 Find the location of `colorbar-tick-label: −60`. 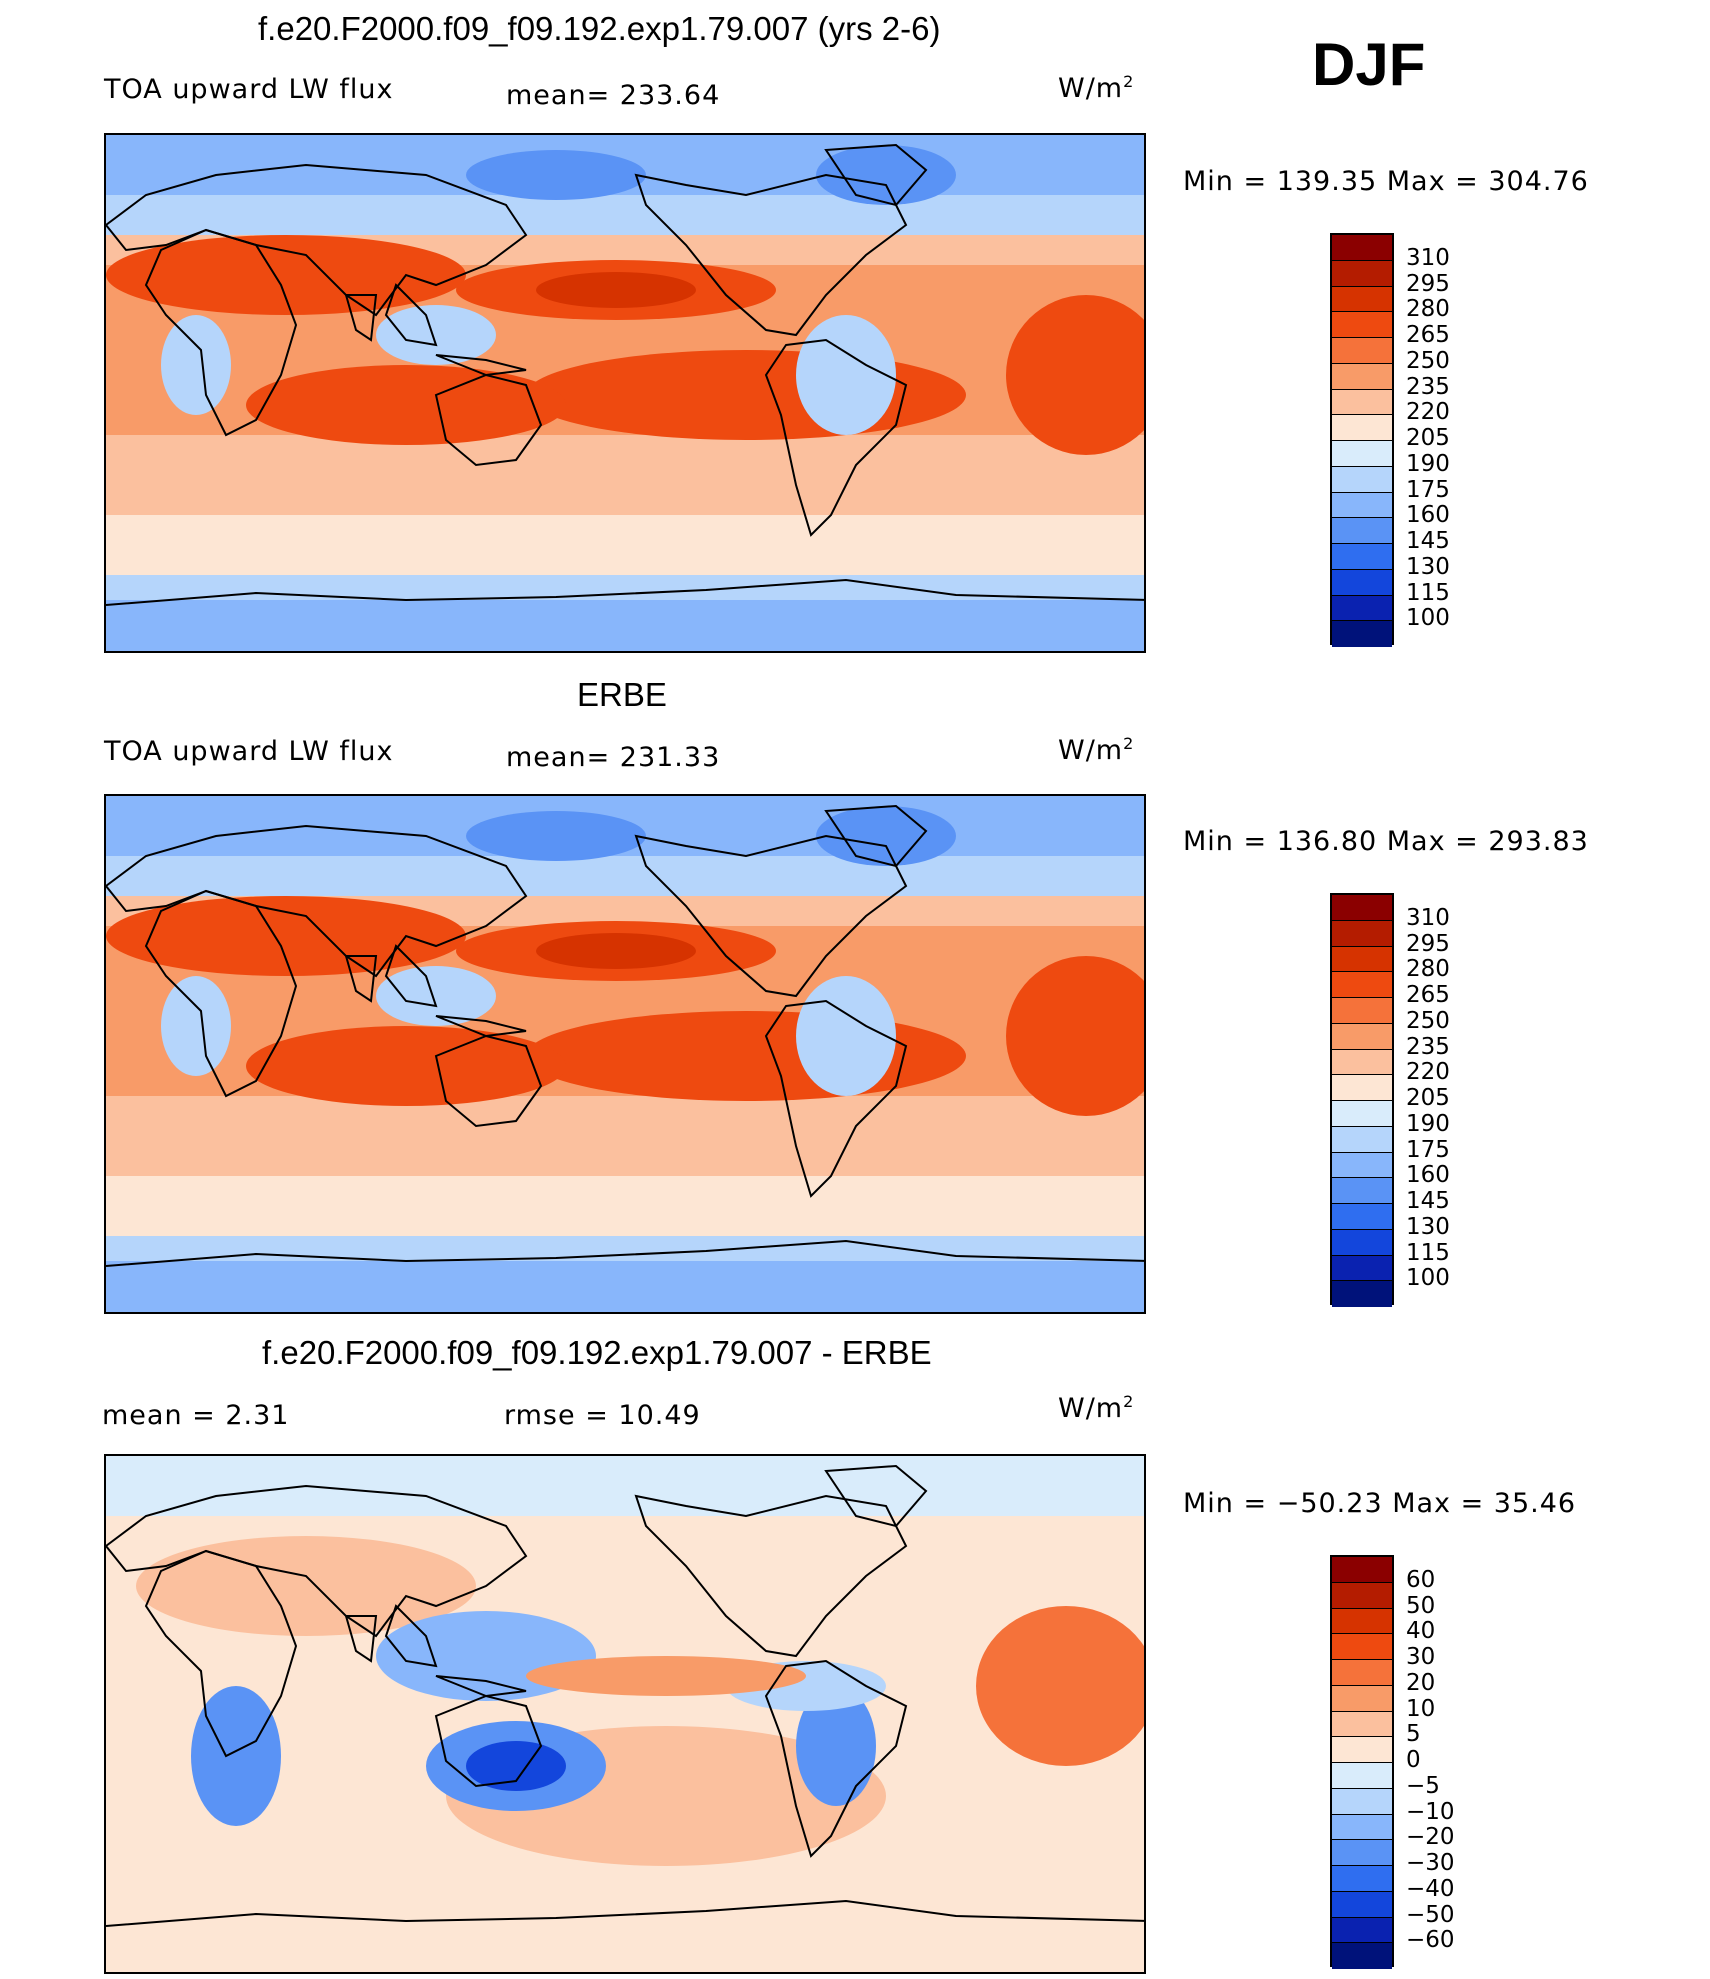

colorbar-tick-label: −60 is located at coordinates (1430, 1940).